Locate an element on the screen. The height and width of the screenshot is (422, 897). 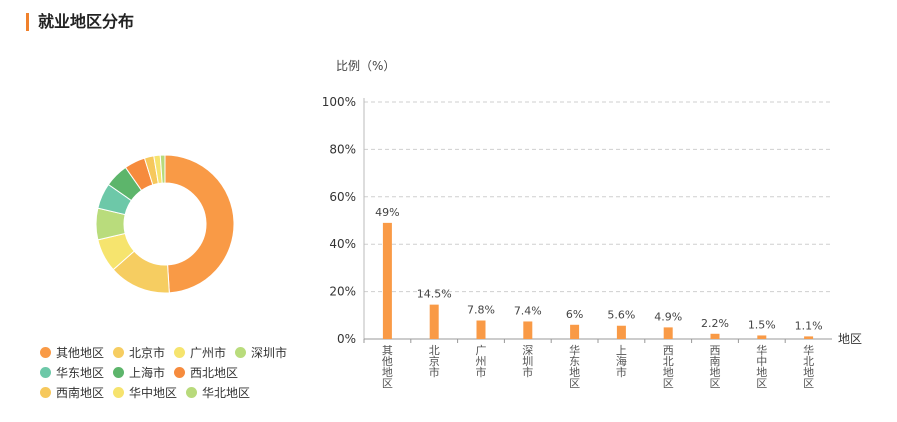
y-axis-title: 比例（%） is located at coordinates (365, 66).